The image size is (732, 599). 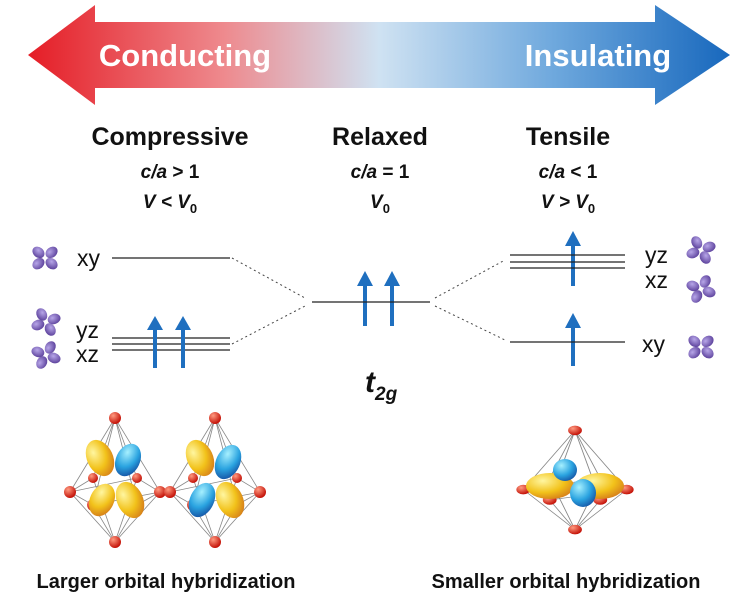 What do you see at coordinates (169, 137) in the screenshot?
I see `column-title: Compressive` at bounding box center [169, 137].